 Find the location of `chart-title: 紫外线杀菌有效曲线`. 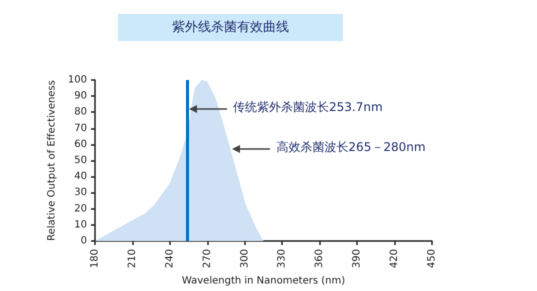

chart-title: 紫外线杀菌有效曲线 is located at coordinates (230, 27).